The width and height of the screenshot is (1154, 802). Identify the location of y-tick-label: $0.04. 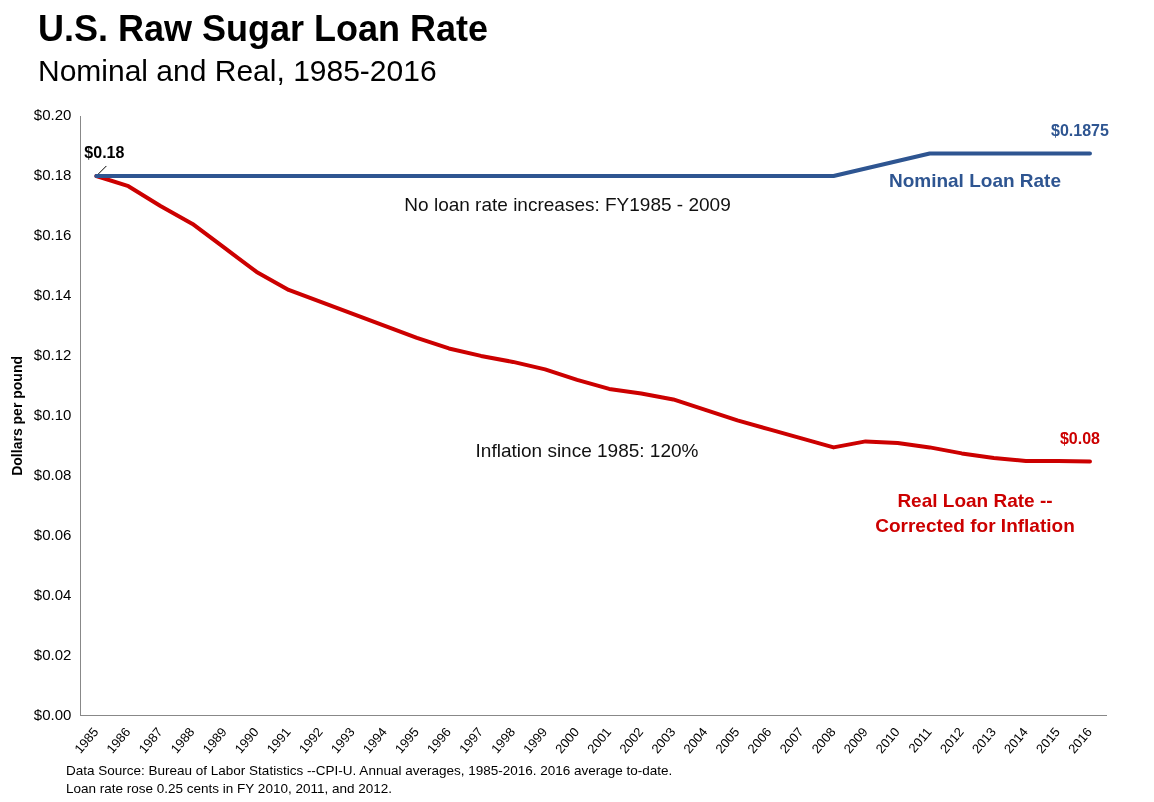
(52, 594).